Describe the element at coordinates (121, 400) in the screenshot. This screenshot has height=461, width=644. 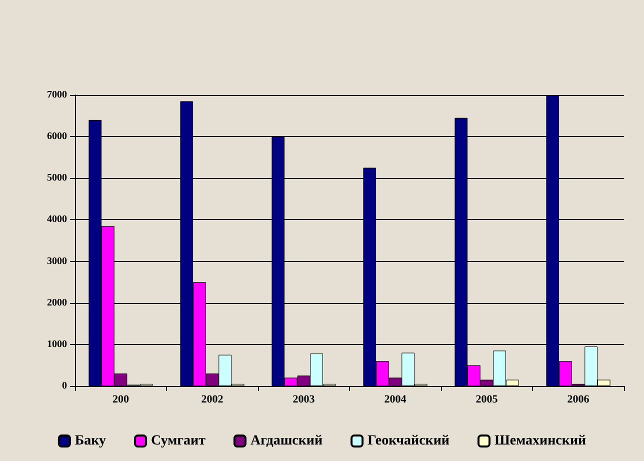
I see `x-tick-label: 200` at that location.